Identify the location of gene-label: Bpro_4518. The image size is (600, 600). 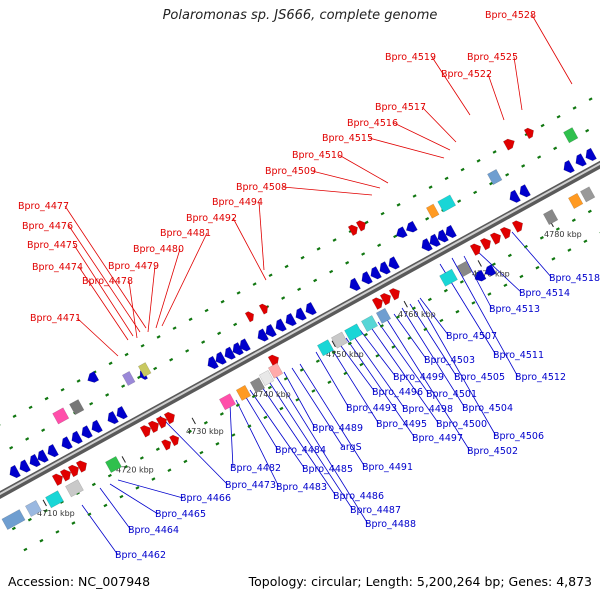
(574, 278).